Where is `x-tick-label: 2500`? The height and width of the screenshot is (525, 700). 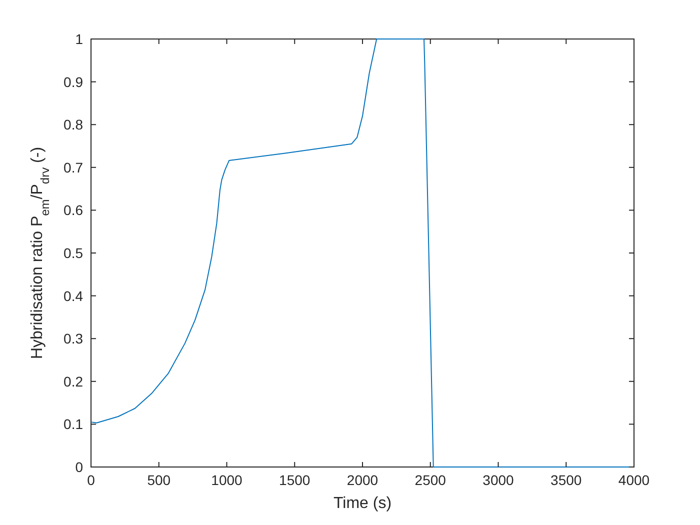
x-tick-label: 2500 is located at coordinates (430, 480).